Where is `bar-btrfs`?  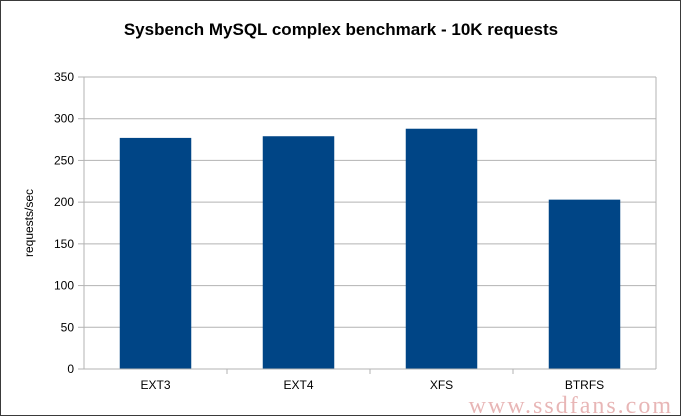 bar-btrfs is located at coordinates (584, 284).